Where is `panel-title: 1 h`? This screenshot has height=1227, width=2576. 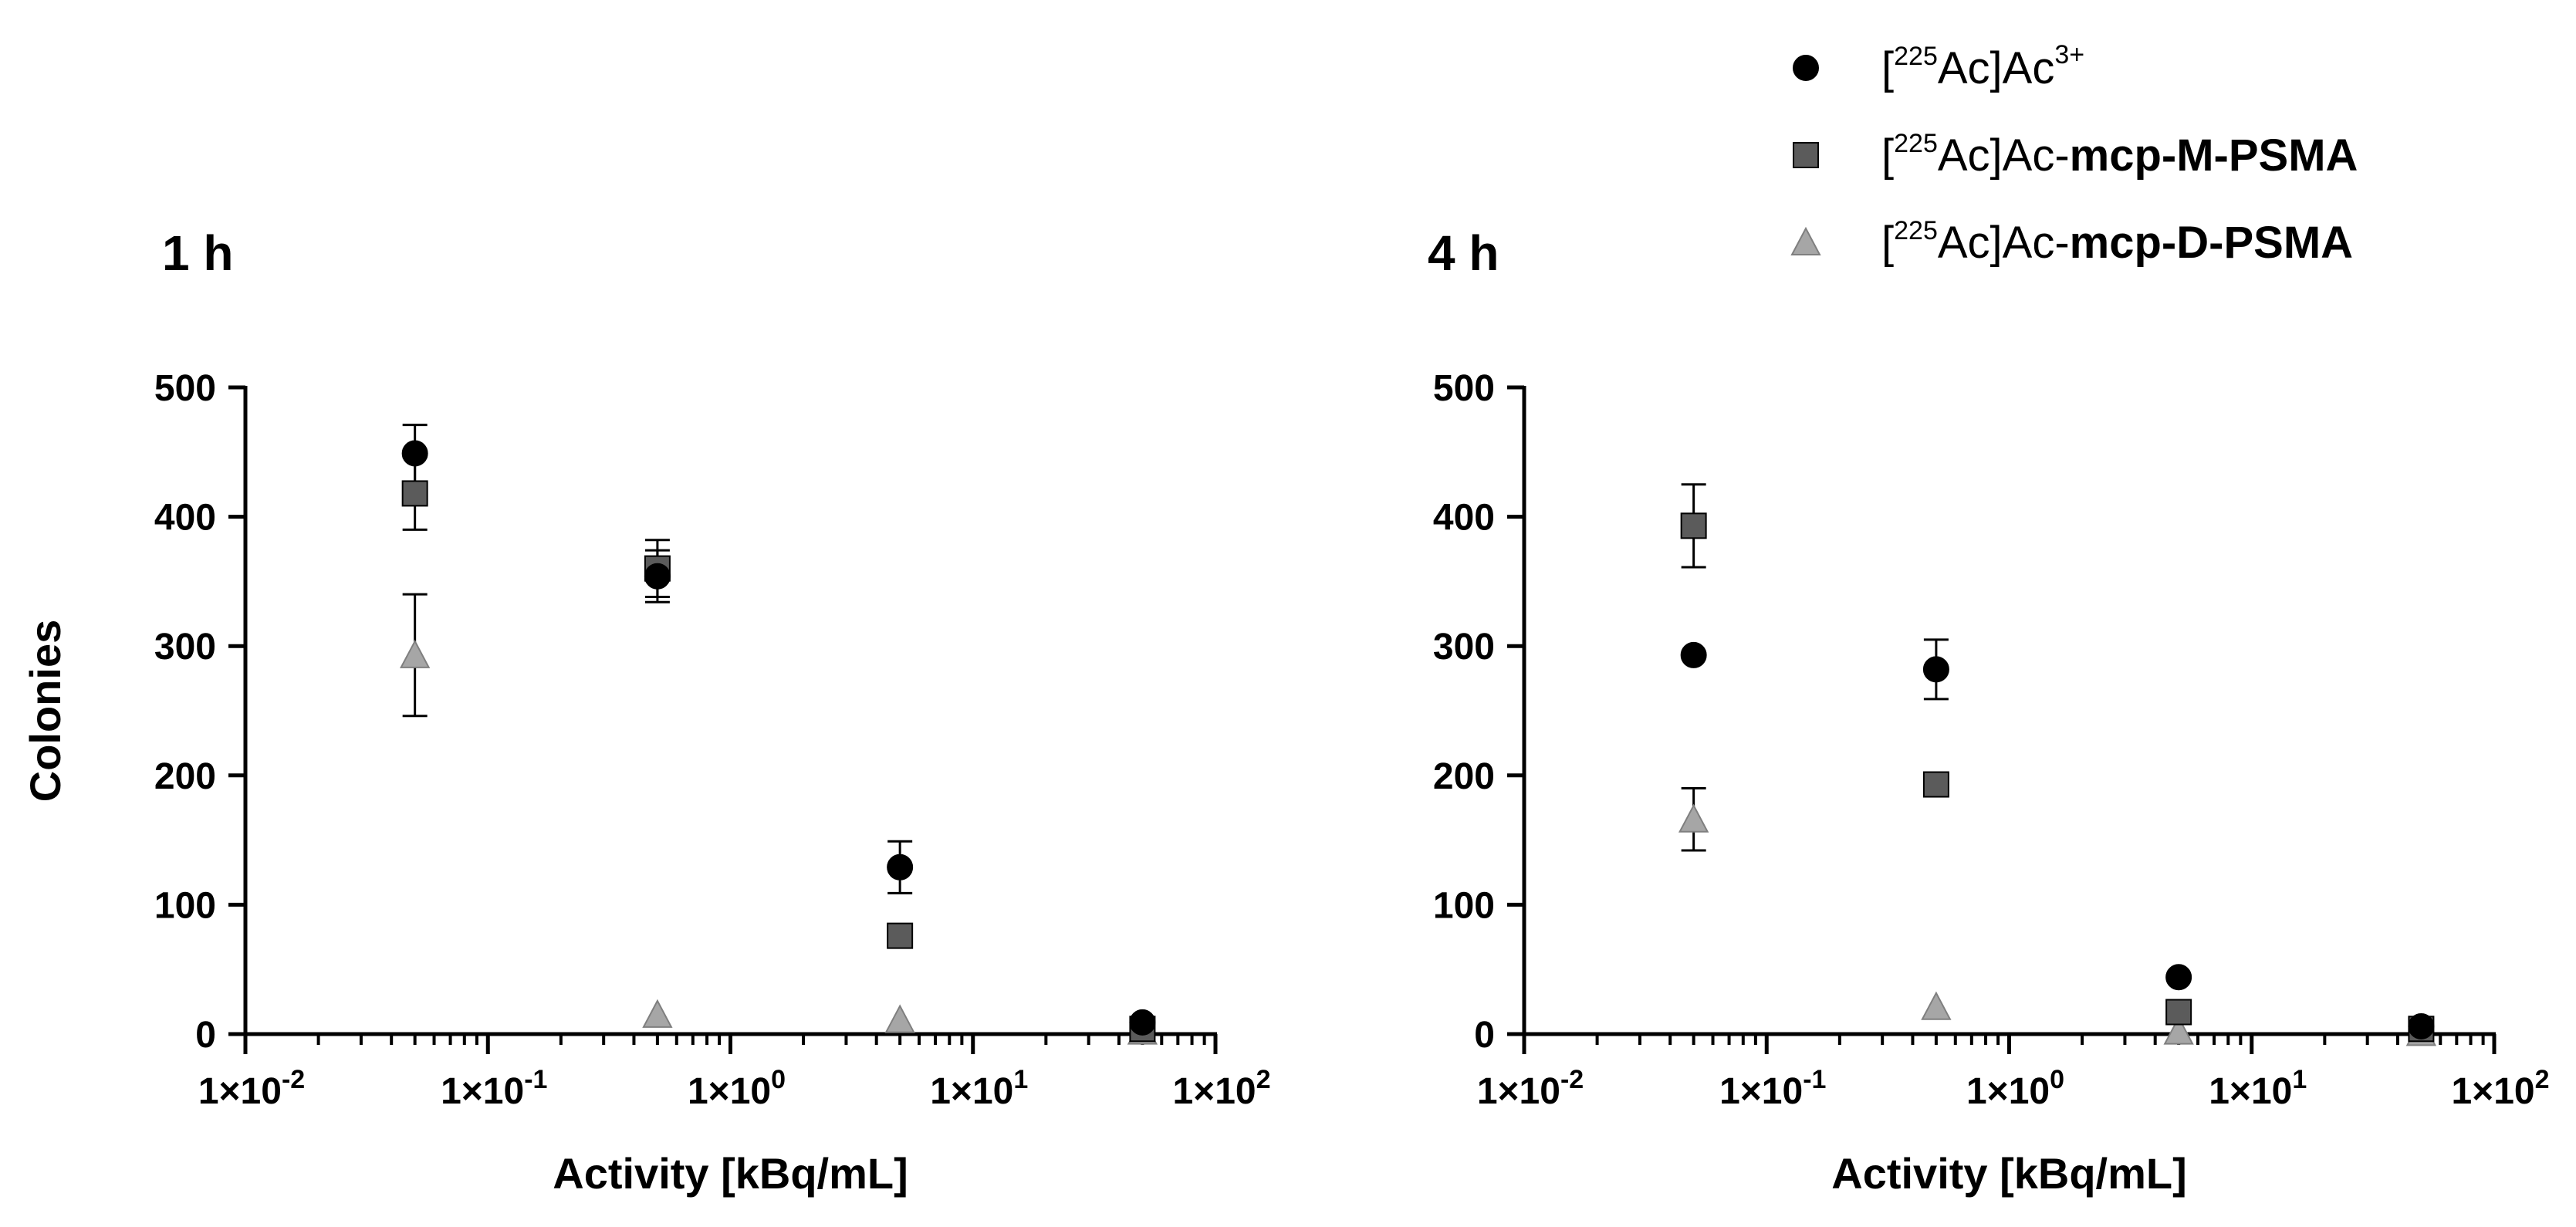 panel-title: 1 h is located at coordinates (197, 253).